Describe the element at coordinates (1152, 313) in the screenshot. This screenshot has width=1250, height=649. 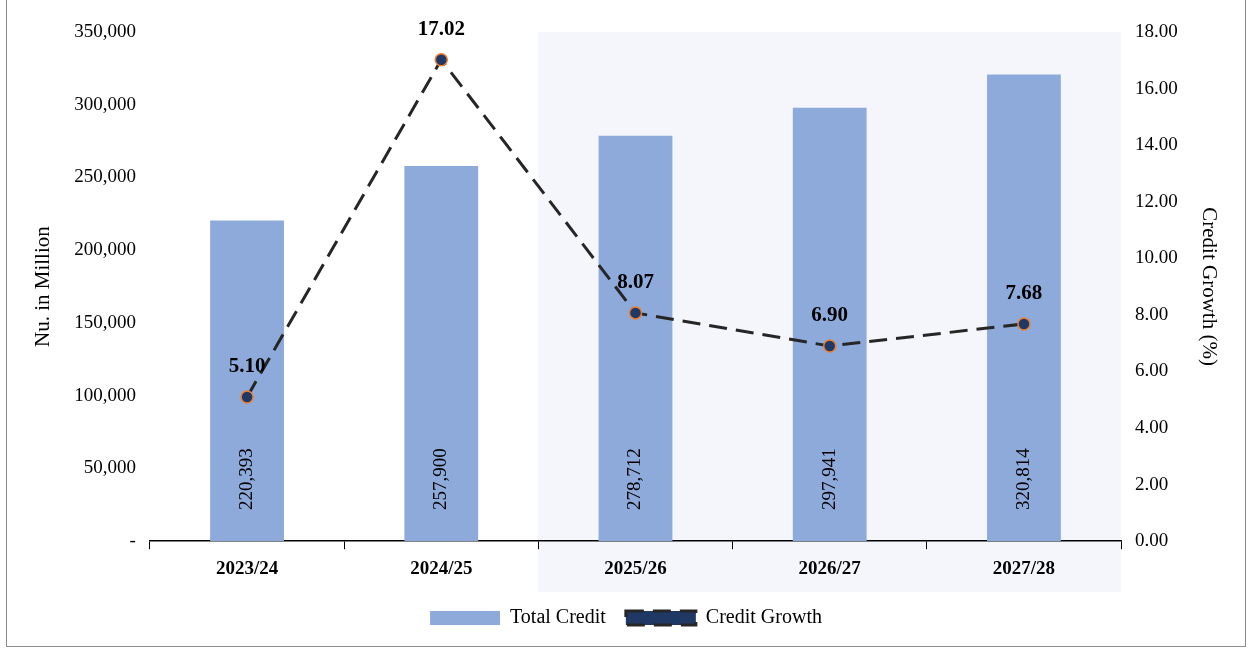
I see `y2-tick-label: 8.00` at that location.